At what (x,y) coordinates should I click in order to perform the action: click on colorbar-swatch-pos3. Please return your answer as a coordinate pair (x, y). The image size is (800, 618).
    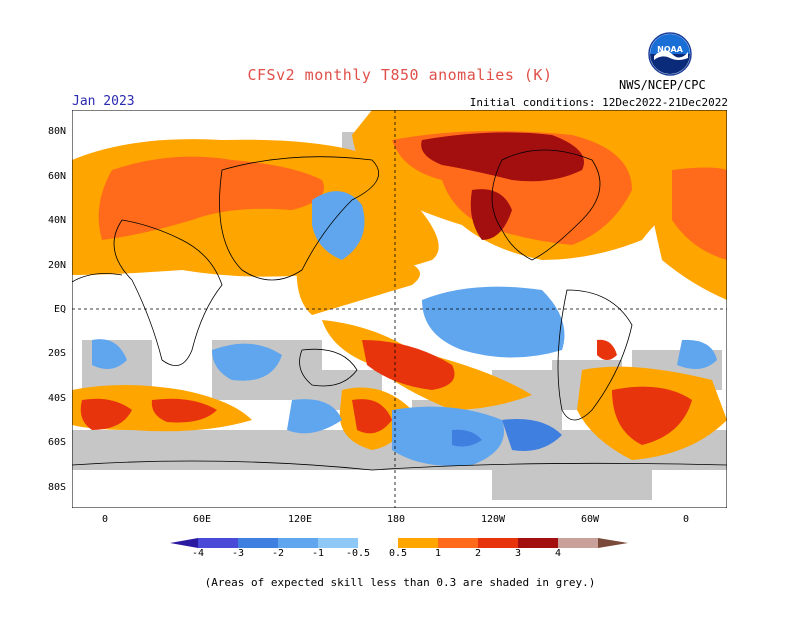
    Looking at the image, I should click on (538, 543).